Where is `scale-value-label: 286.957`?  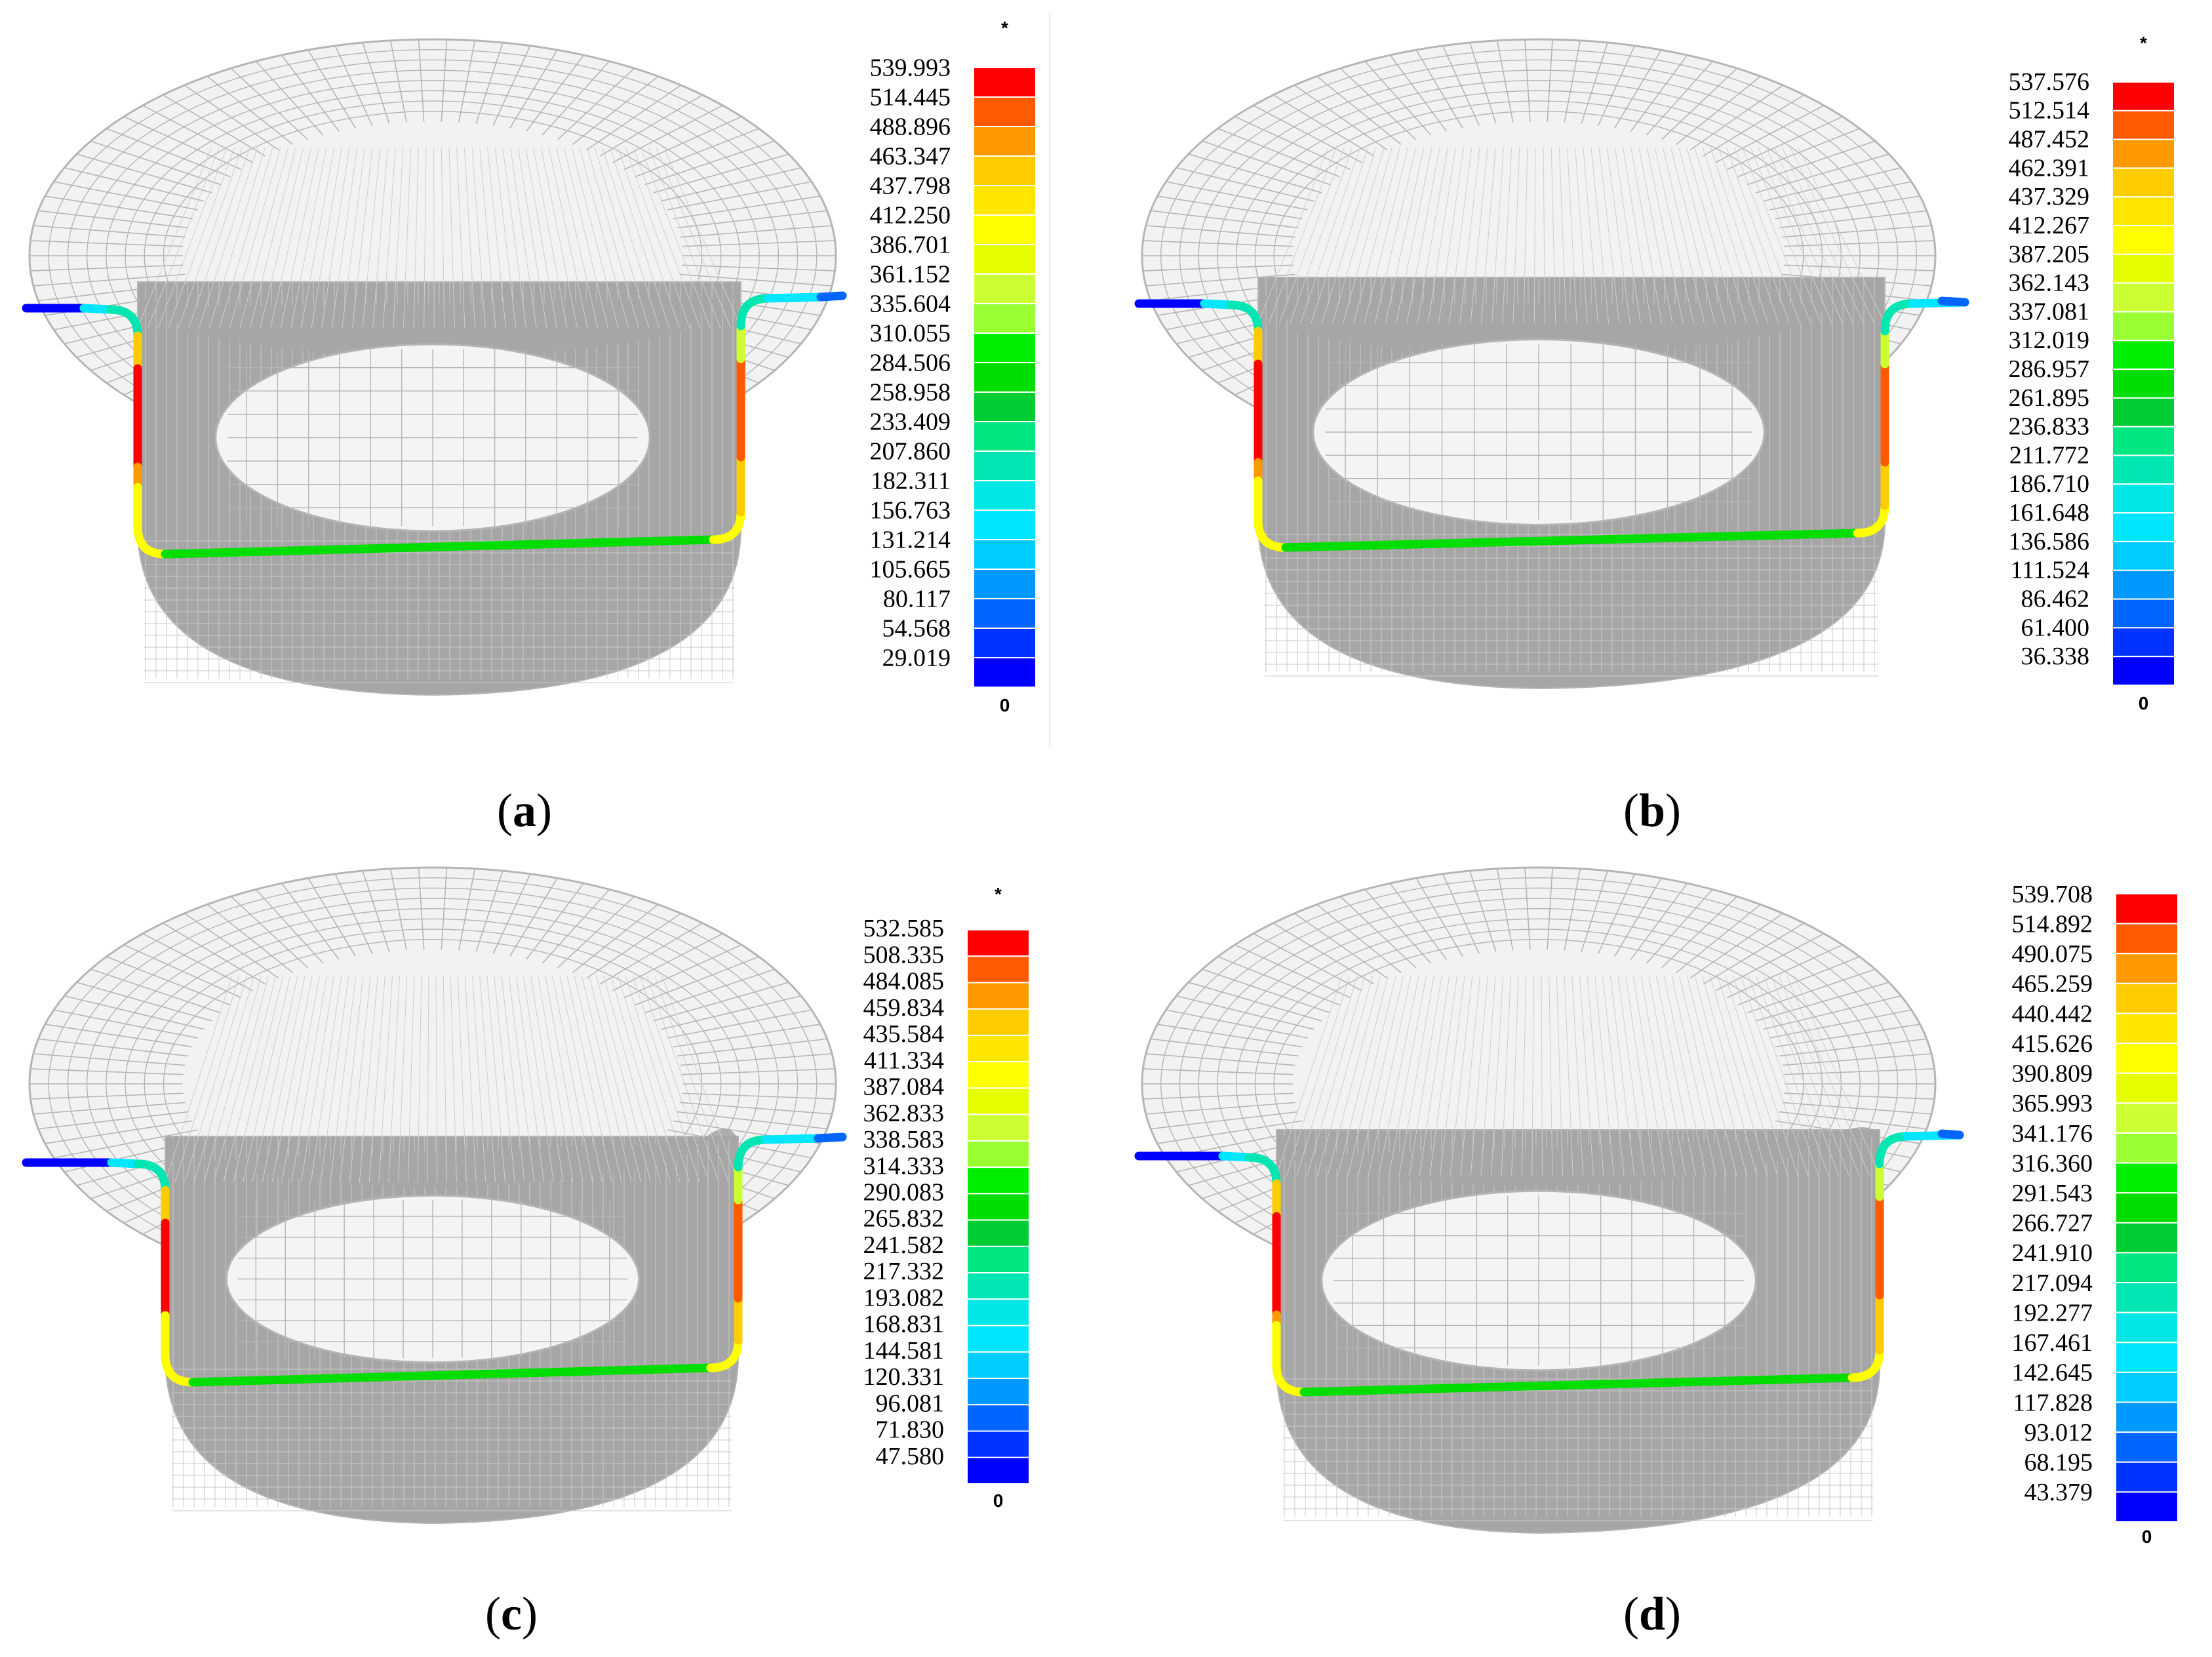 scale-value-label: 286.957 is located at coordinates (2049, 369).